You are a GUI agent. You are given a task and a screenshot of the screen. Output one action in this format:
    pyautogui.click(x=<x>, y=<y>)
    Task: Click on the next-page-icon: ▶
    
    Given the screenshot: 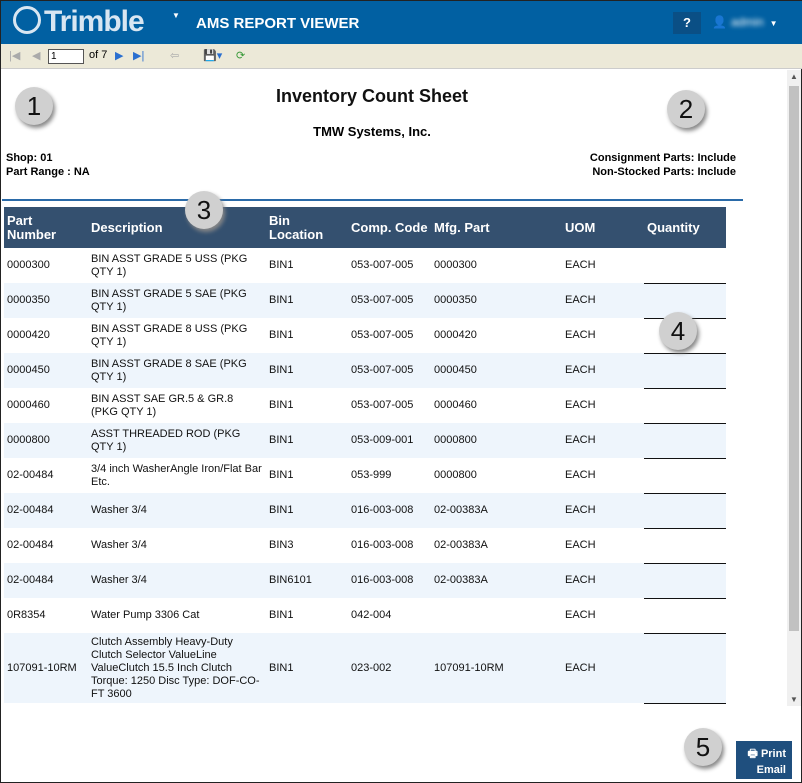 What is the action you would take?
    pyautogui.click(x=119, y=56)
    